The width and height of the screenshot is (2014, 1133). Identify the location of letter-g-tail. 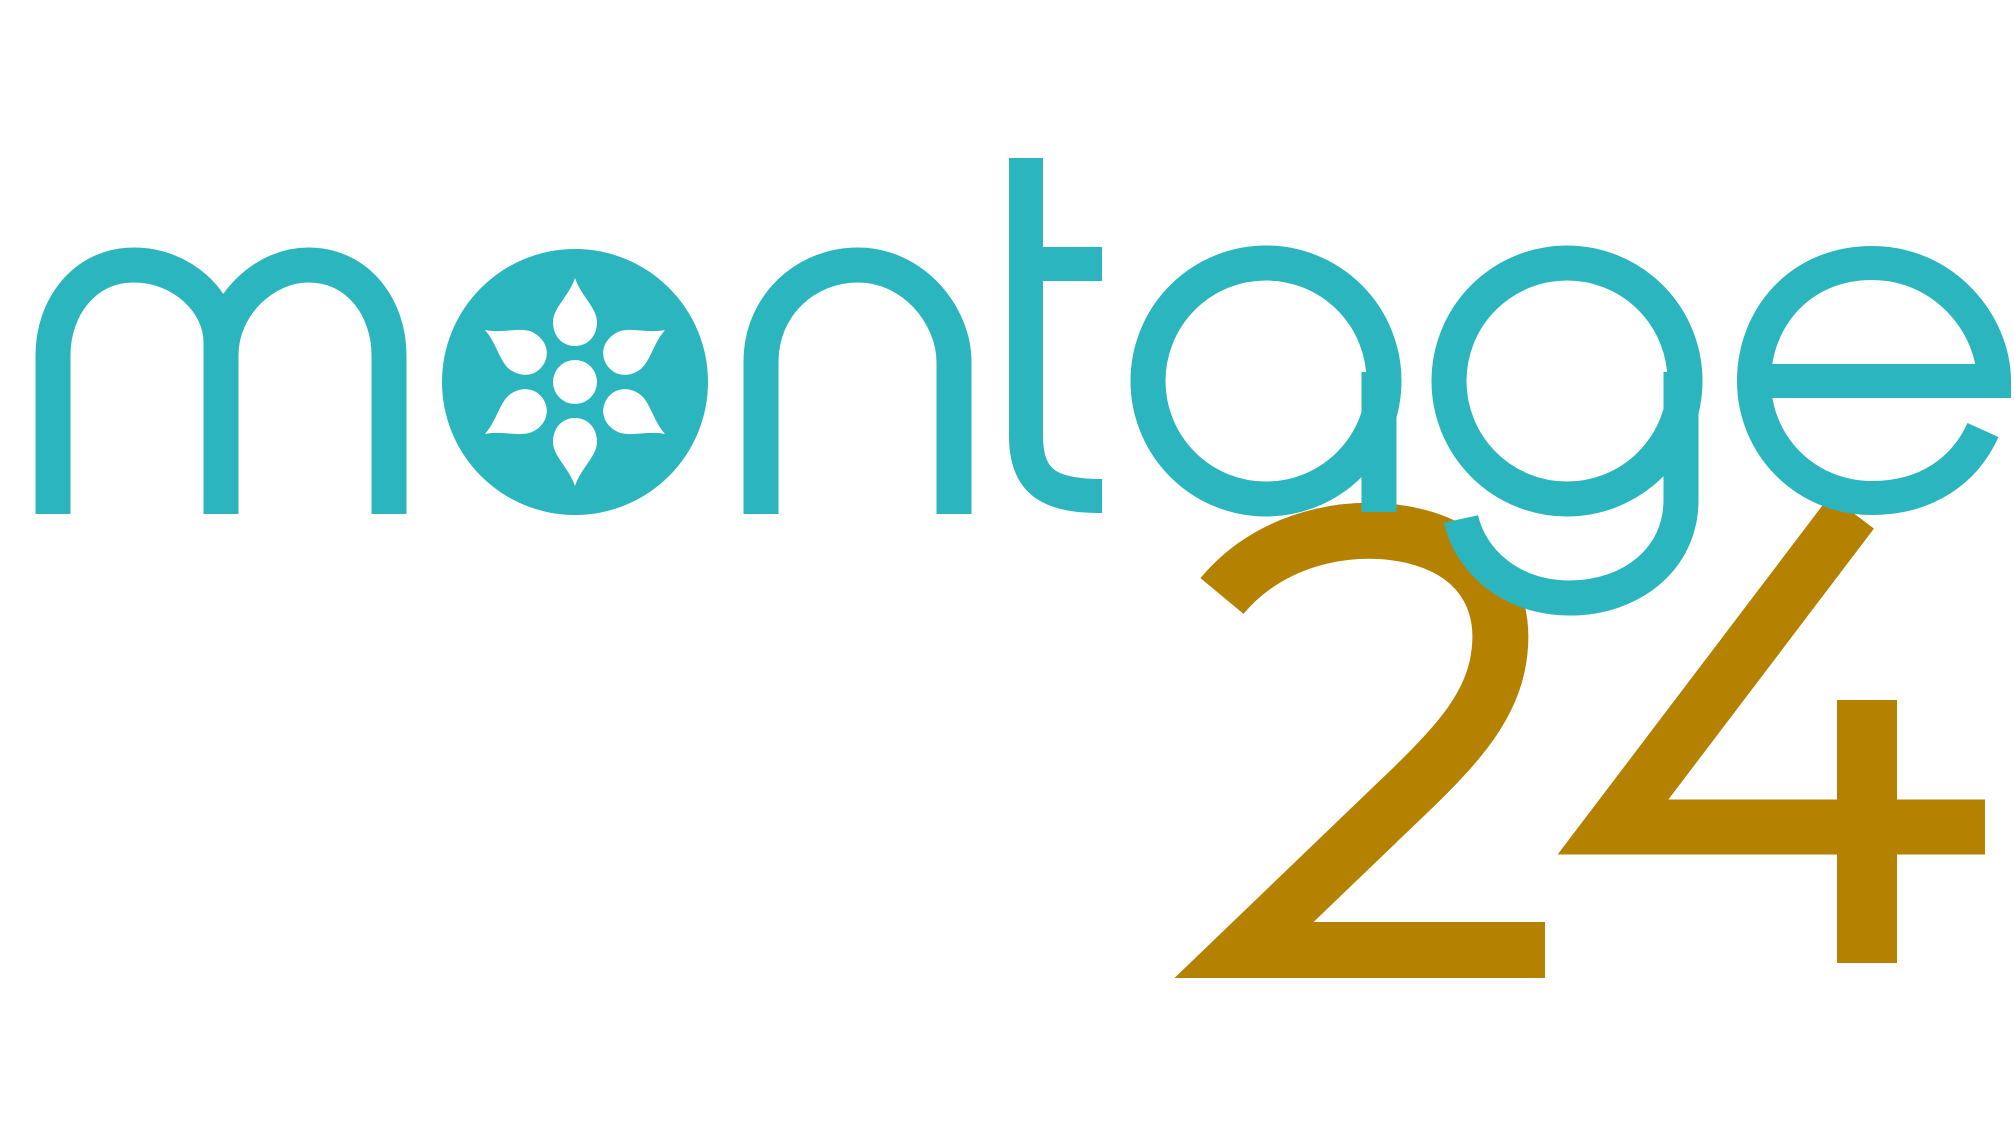
(1571, 494).